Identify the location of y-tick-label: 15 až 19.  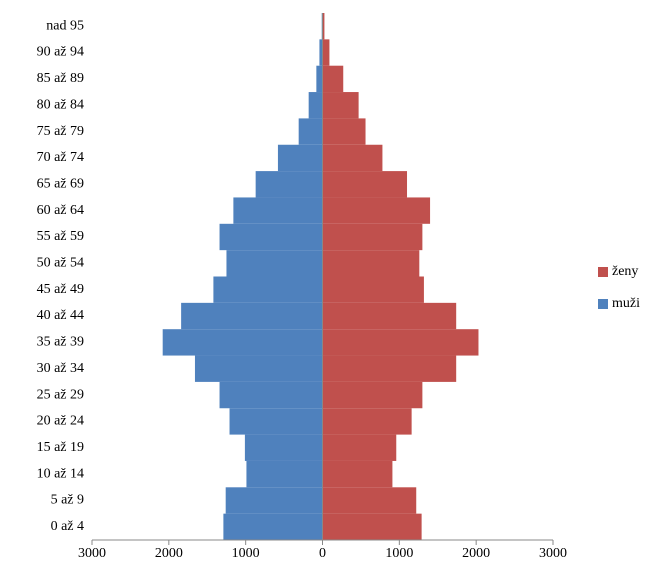
(60, 447).